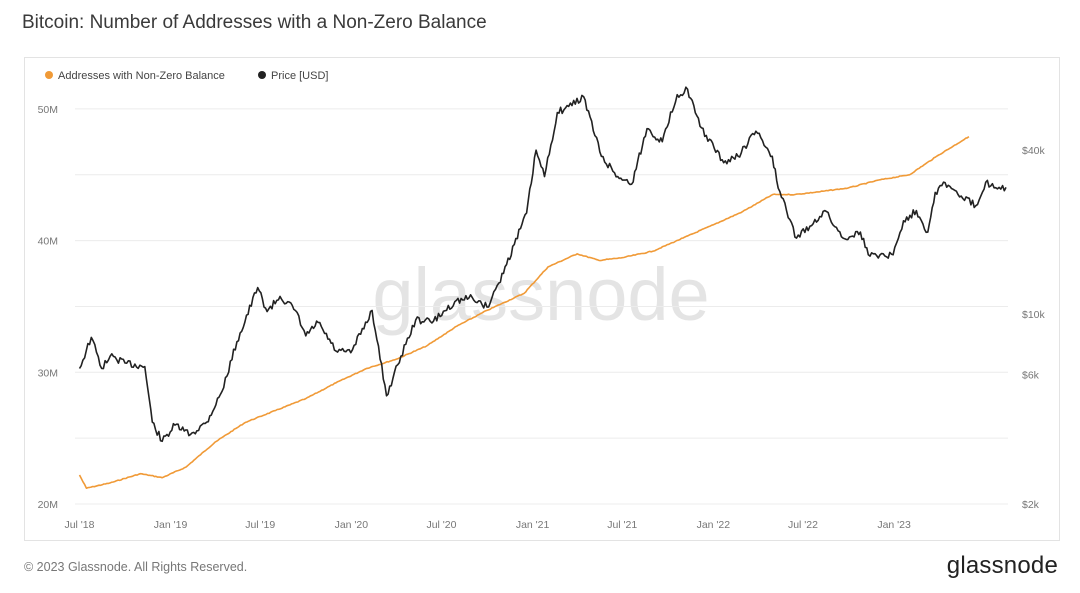 This screenshot has height=593, width=1080. I want to click on legend-label-price: Price [USD], so click(299, 76).